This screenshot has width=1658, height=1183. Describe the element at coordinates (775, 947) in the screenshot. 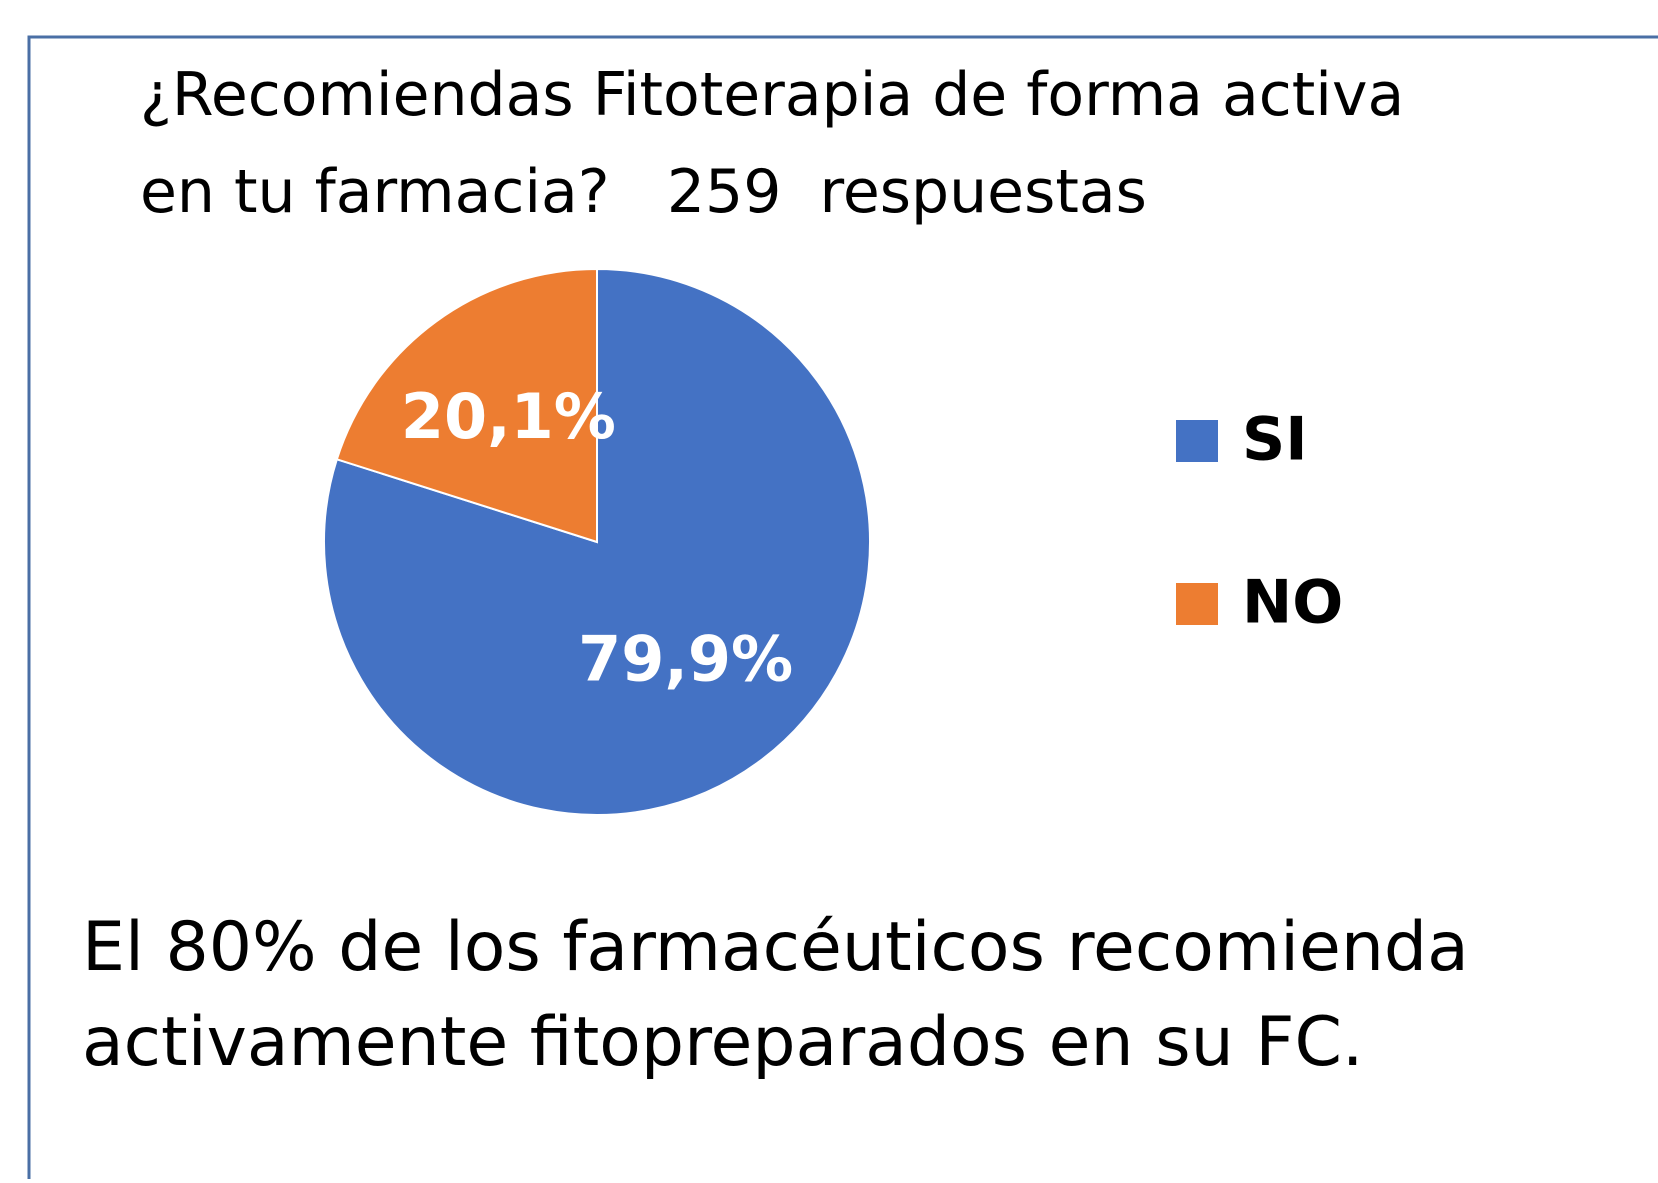

I see `annotation: El 80% de los farmacéuticos recomienda` at that location.